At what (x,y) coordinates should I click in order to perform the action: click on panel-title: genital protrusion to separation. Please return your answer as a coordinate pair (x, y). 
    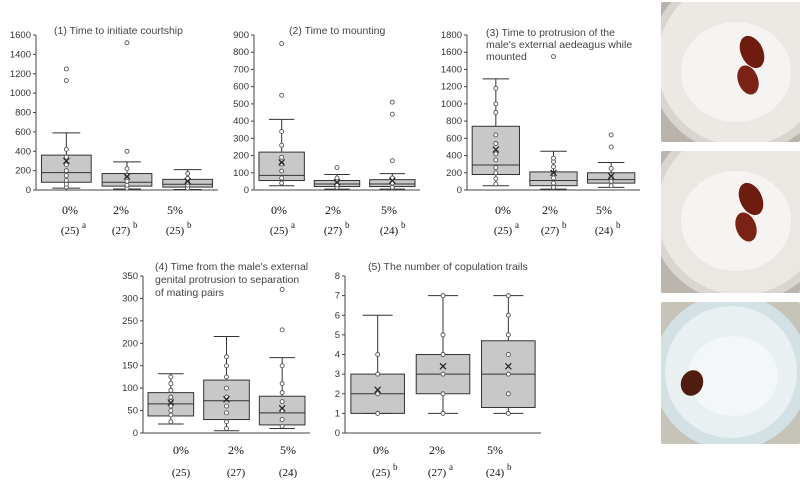
    Looking at the image, I should click on (227, 280).